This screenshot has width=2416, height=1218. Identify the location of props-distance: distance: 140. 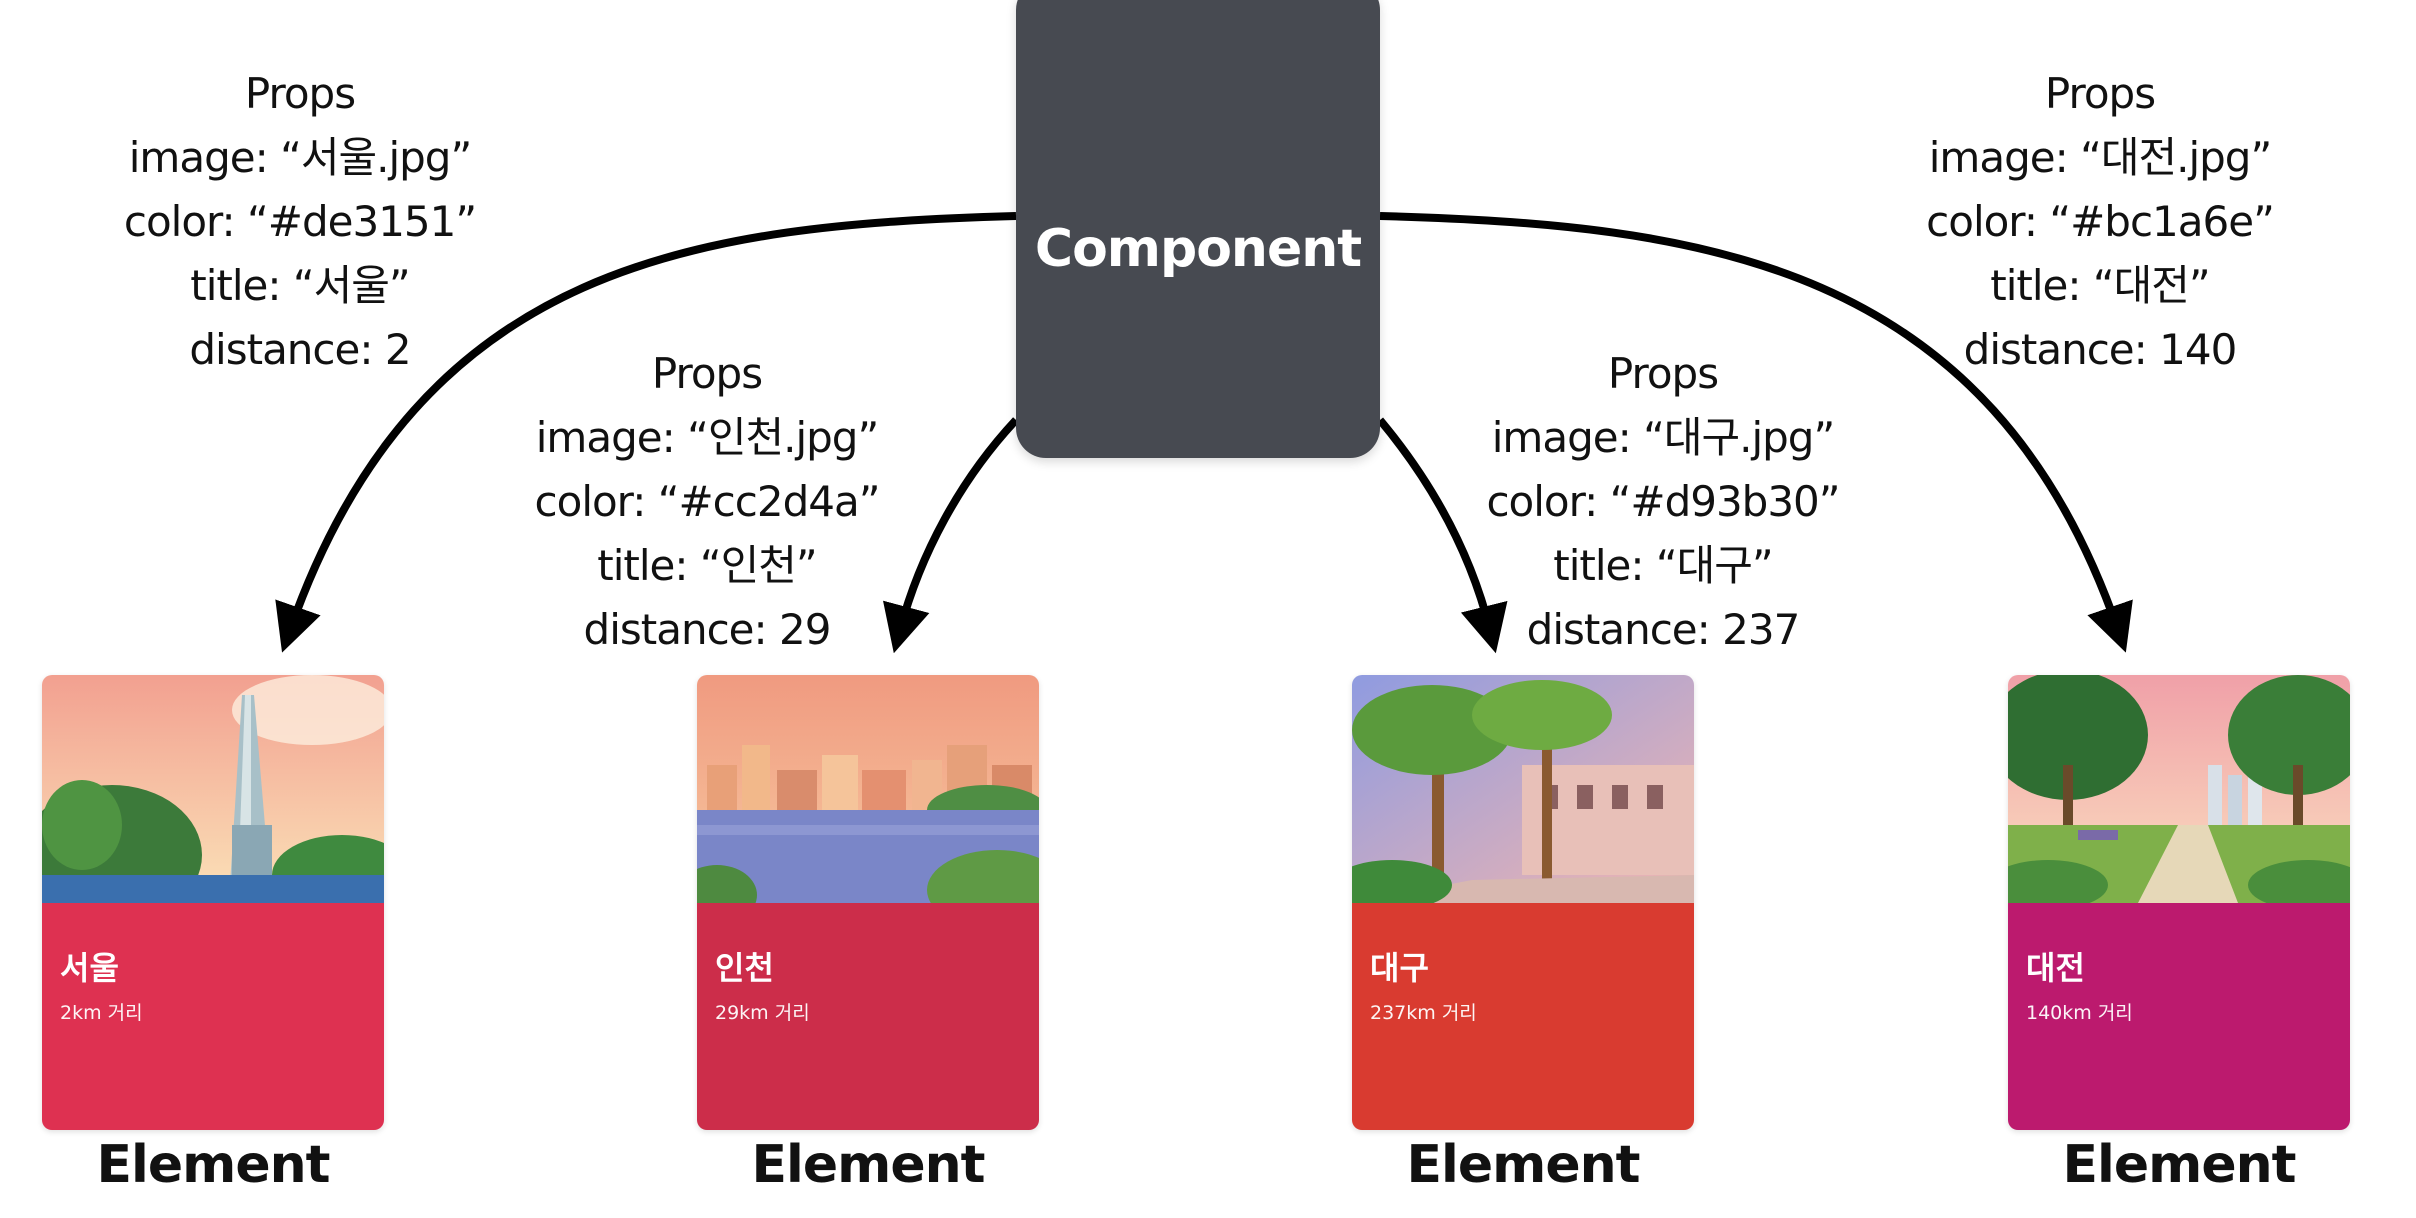
(2100, 349).